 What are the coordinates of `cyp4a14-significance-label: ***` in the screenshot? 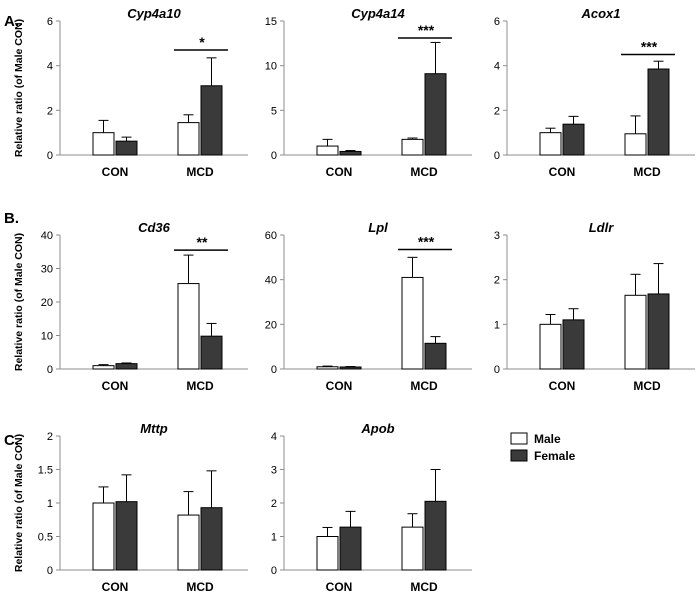 It's located at (426, 30).